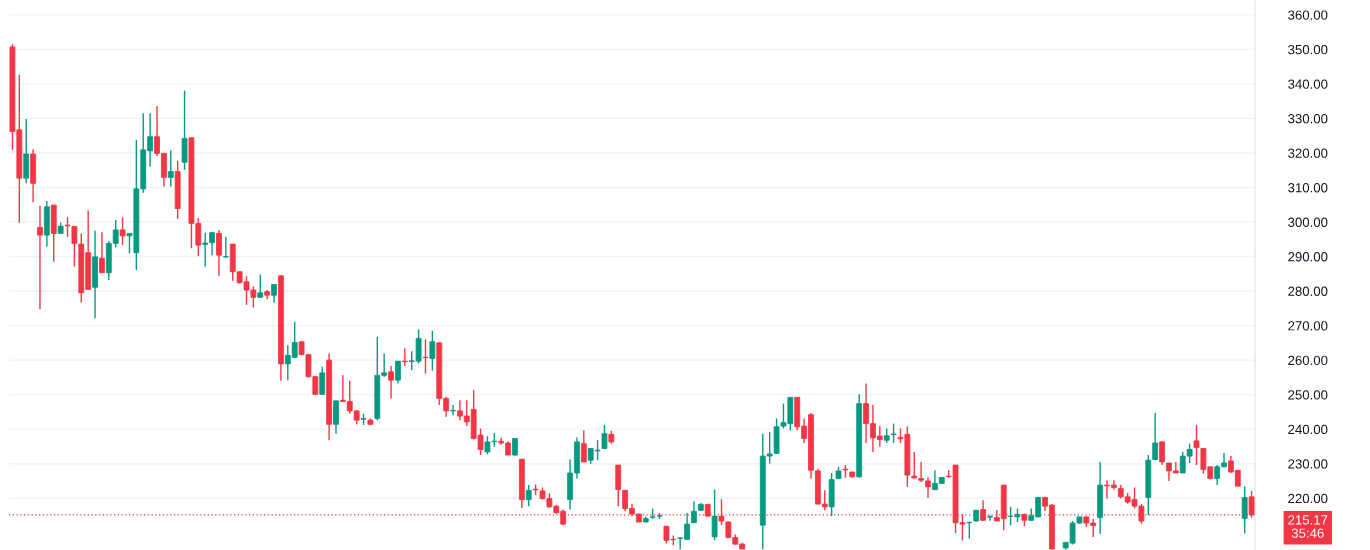 The height and width of the screenshot is (550, 1370). I want to click on y-tick-label: 330.00, so click(1308, 118).